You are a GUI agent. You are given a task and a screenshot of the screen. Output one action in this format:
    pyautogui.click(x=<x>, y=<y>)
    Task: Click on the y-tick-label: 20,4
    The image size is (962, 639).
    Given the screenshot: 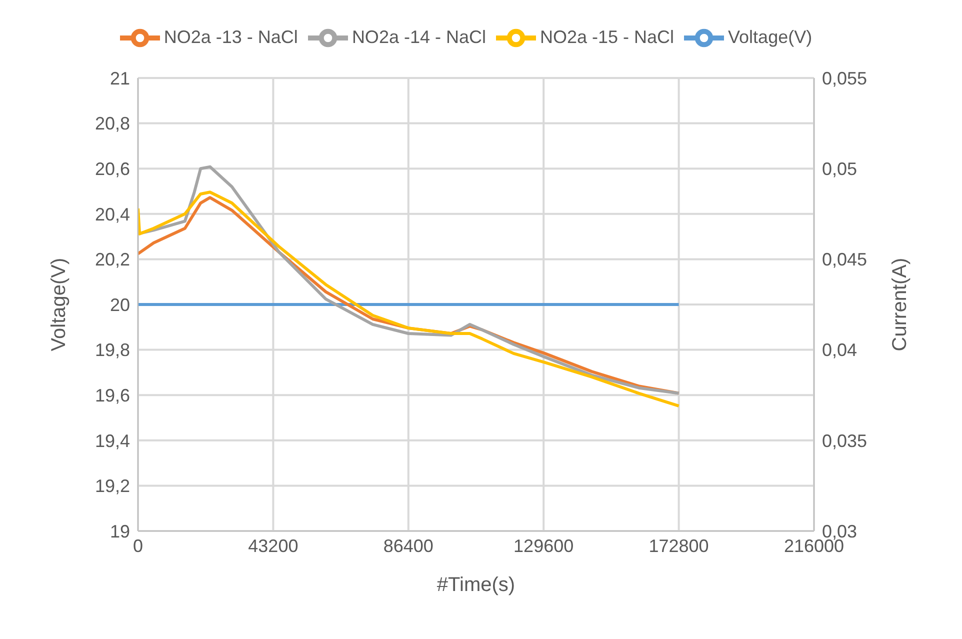 What is the action you would take?
    pyautogui.click(x=112, y=214)
    